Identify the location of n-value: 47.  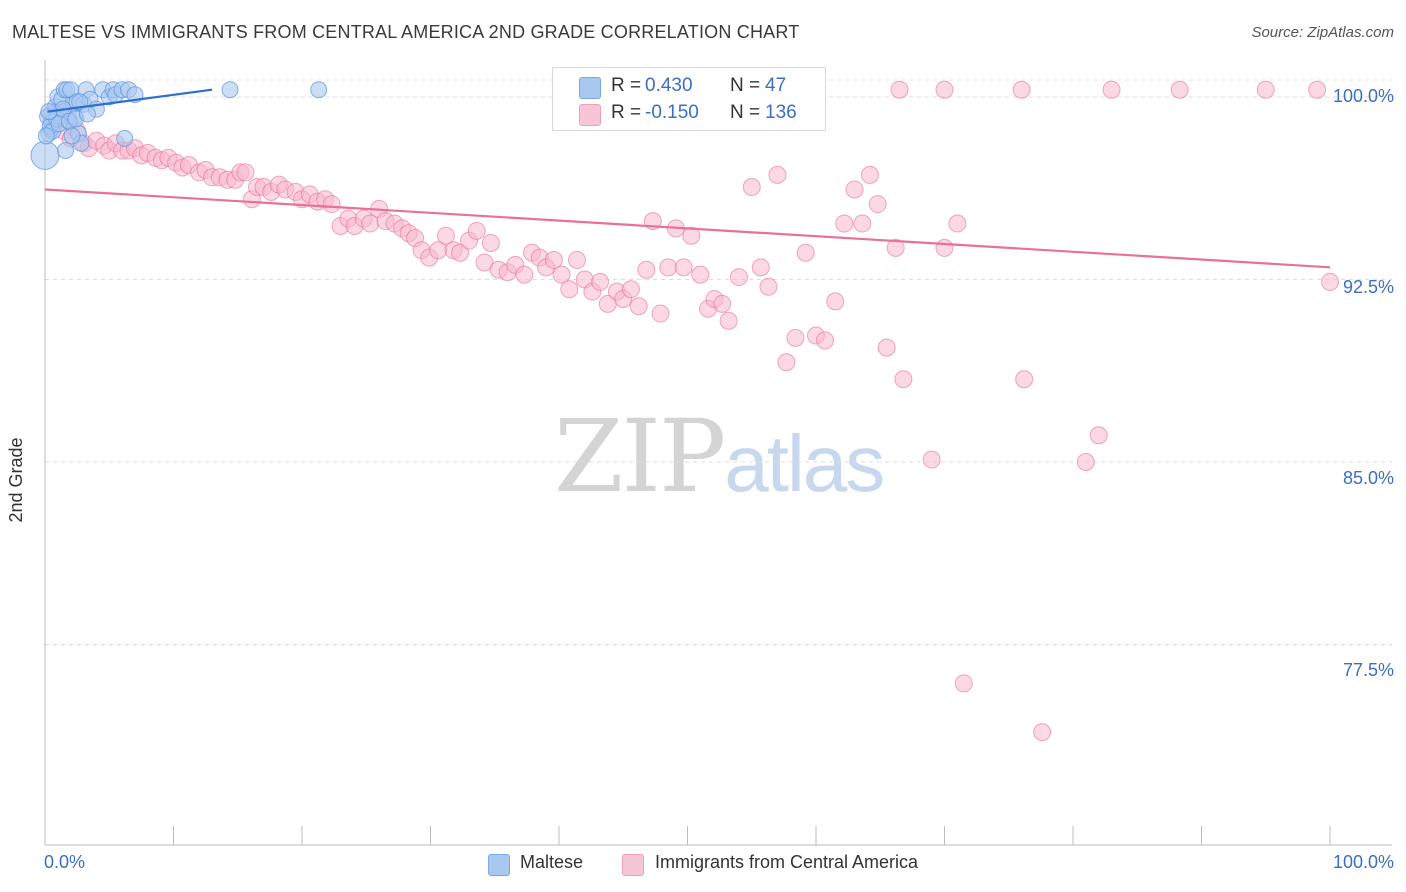
(776, 85).